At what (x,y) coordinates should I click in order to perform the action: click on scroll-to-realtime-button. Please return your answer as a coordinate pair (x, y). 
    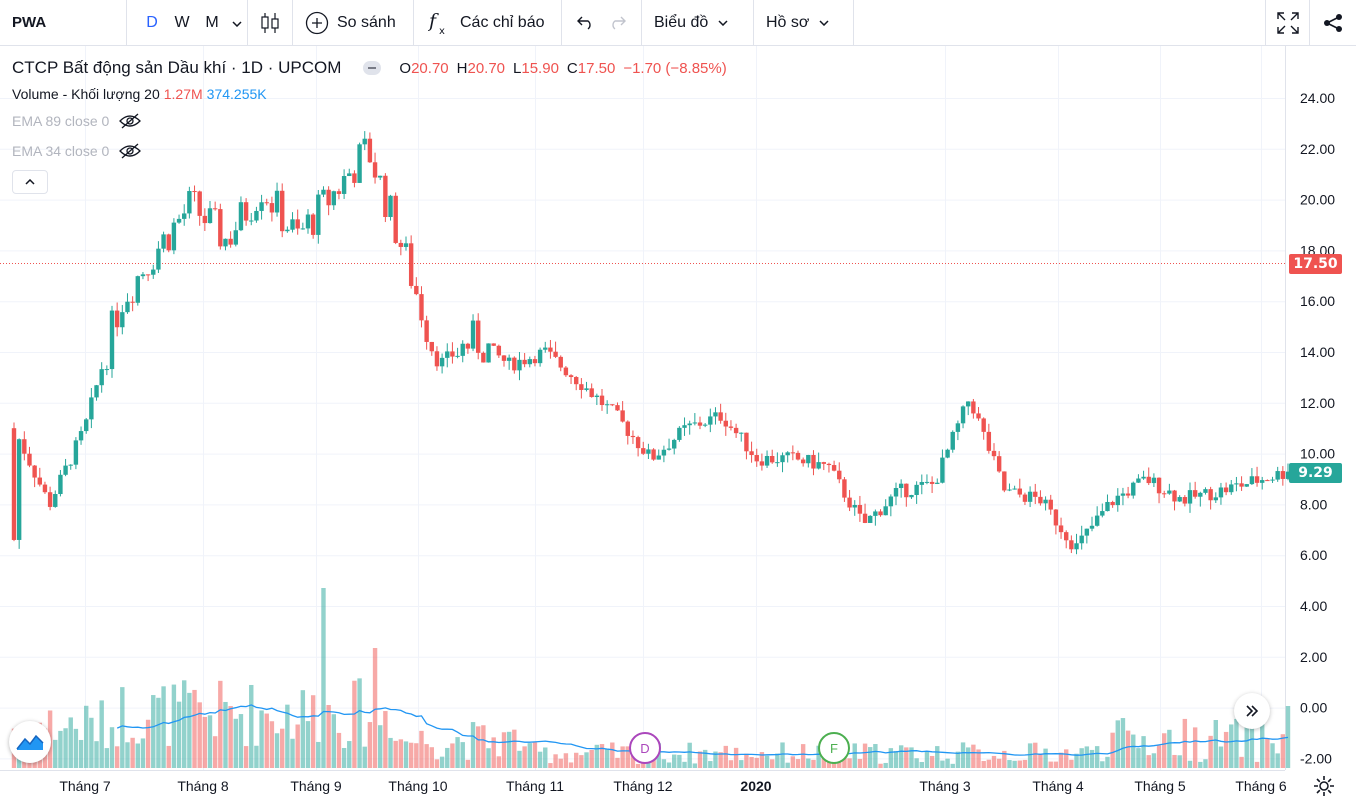
    Looking at the image, I should click on (1252, 711).